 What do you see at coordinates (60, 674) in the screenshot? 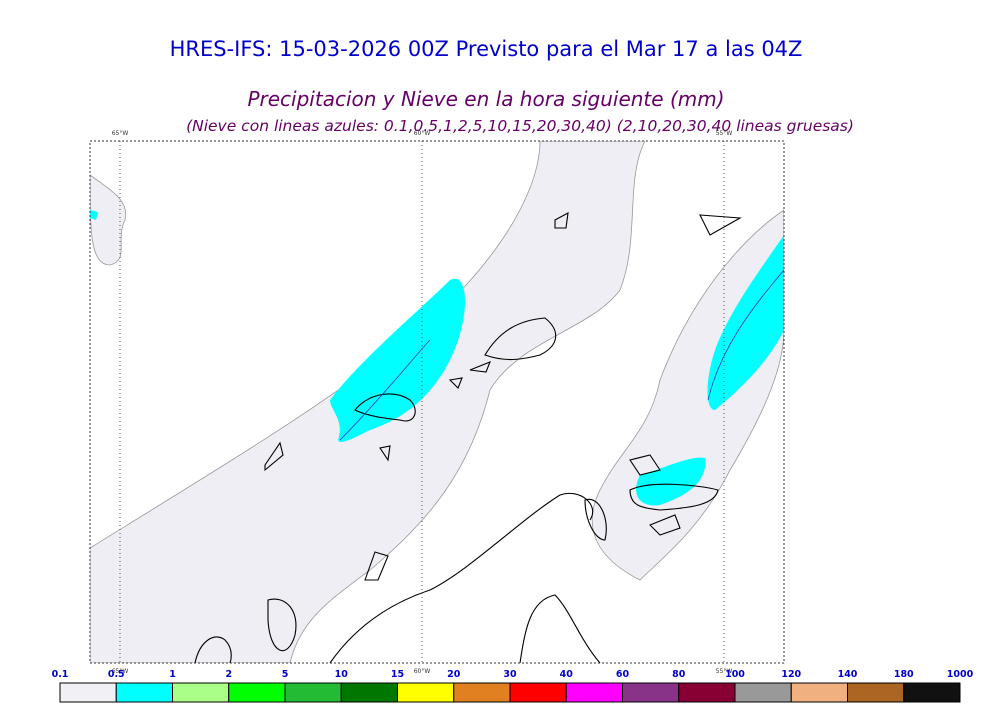
I see `level-label: 0.1` at bounding box center [60, 674].